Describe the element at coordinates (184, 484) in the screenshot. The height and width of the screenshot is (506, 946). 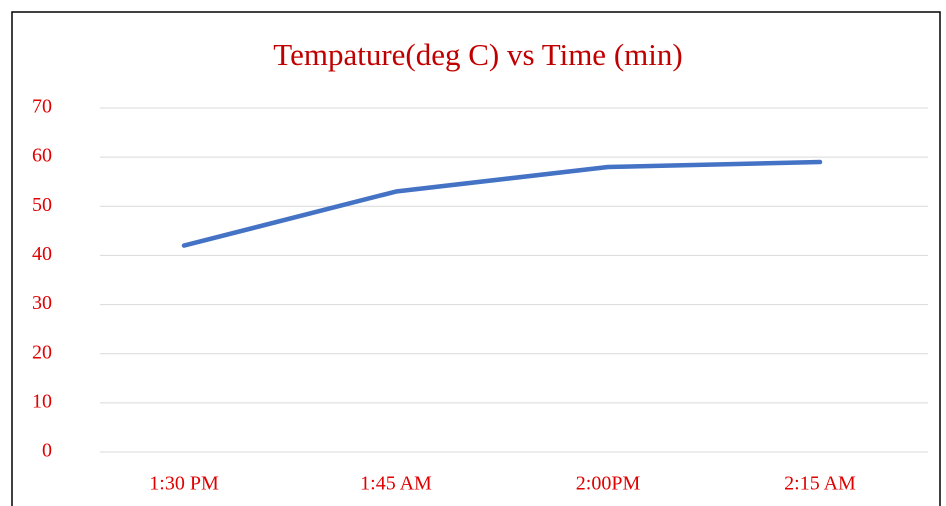
I see `x-tick-label: 1:30 PM` at that location.